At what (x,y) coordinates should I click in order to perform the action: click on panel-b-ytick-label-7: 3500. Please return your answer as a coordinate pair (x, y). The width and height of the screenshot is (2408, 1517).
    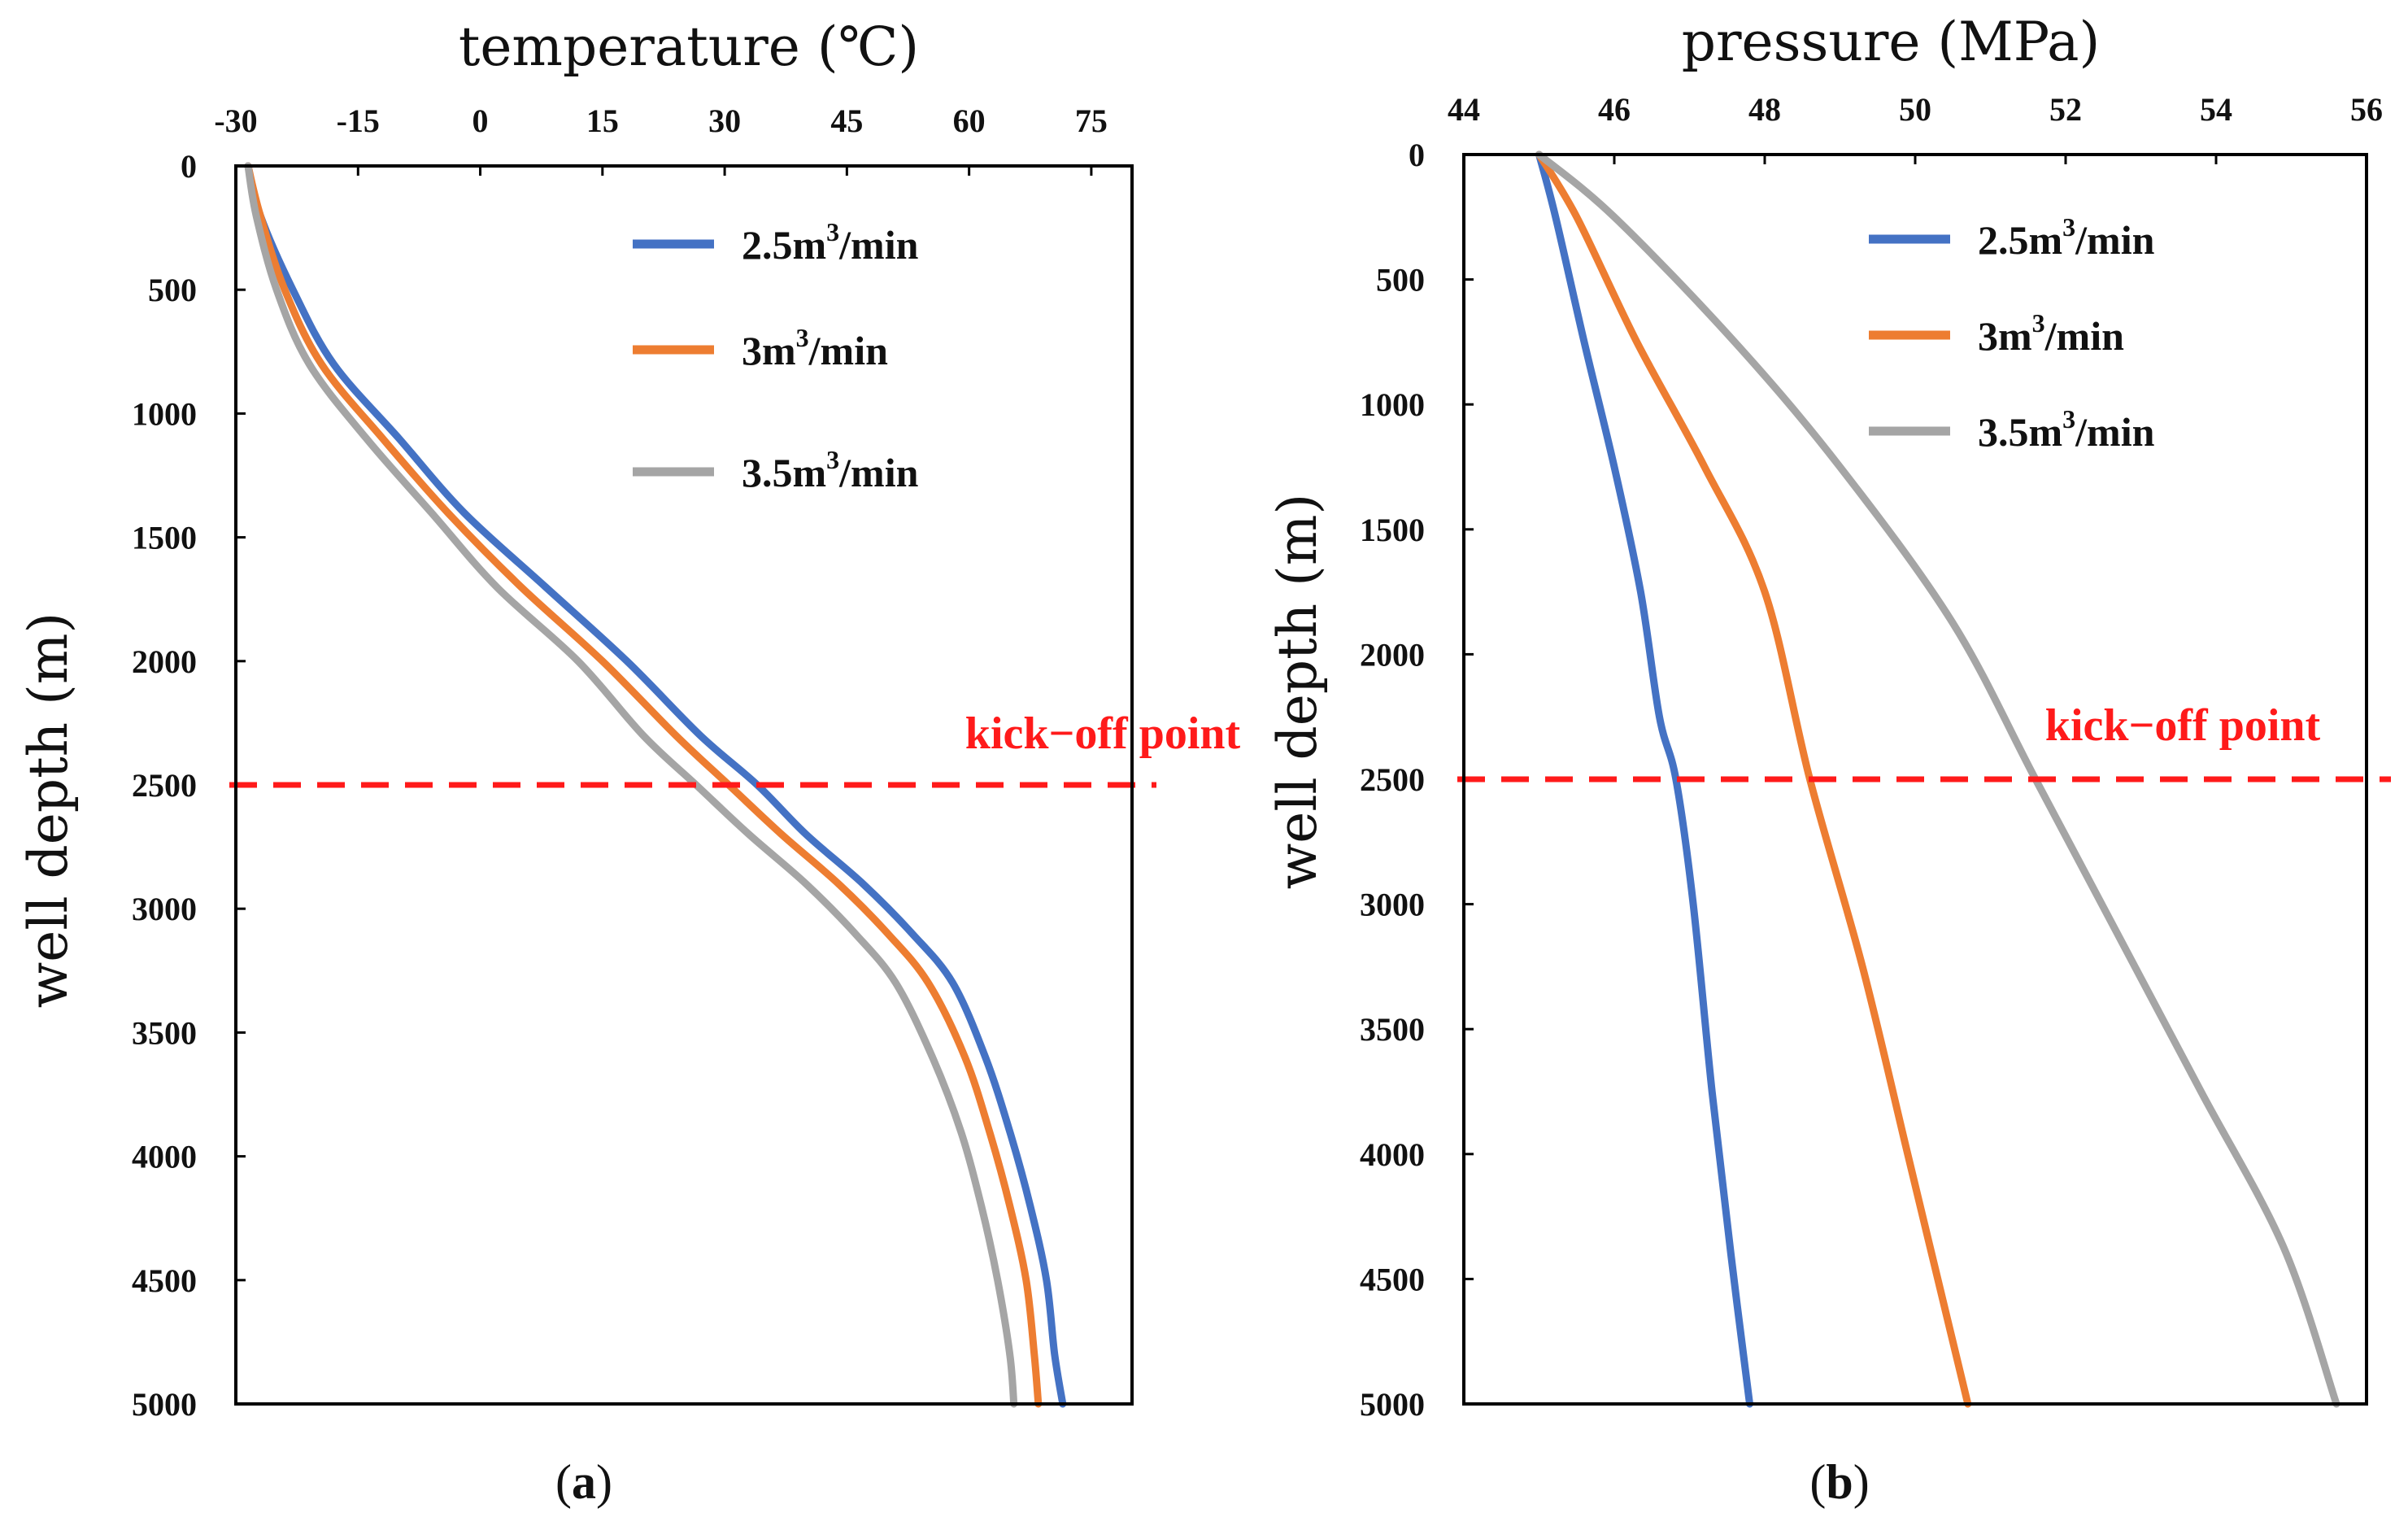
    Looking at the image, I should click on (1392, 1030).